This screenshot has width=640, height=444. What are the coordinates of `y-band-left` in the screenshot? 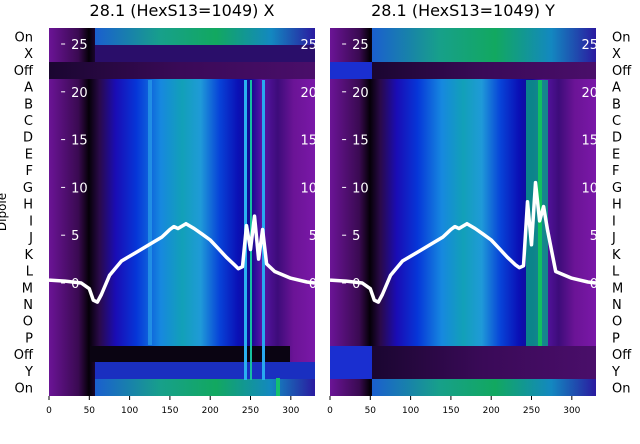 It's located at (351, 70).